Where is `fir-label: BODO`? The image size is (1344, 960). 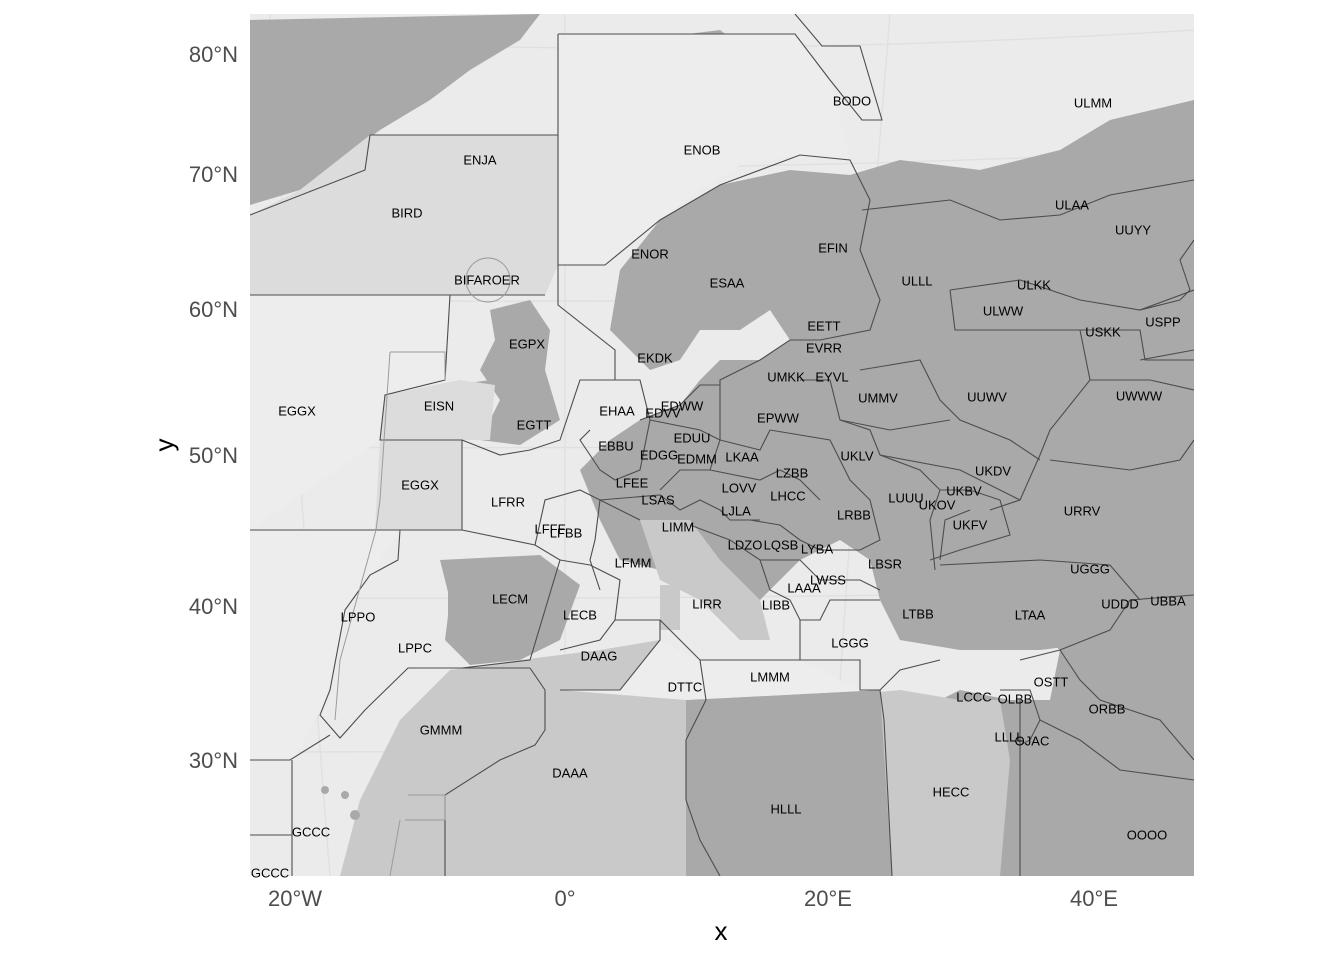
fir-label: BODO is located at coordinates (852, 100).